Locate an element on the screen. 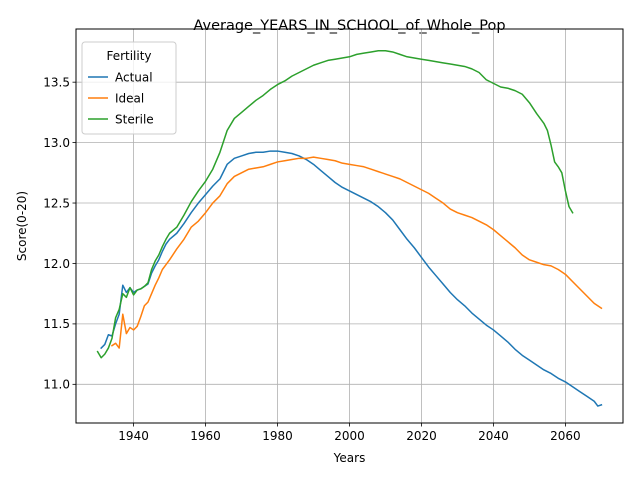 The height and width of the screenshot is (484, 640). x-tick-label: 2020 is located at coordinates (421, 436).